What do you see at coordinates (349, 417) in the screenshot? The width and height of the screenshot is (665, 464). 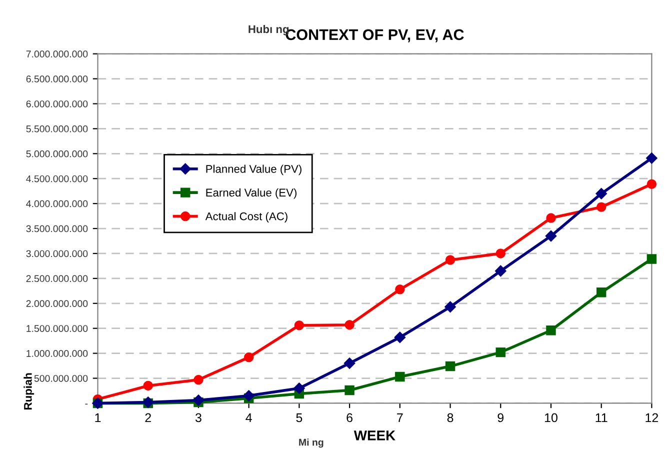 I see `x-tick-label: 6` at bounding box center [349, 417].